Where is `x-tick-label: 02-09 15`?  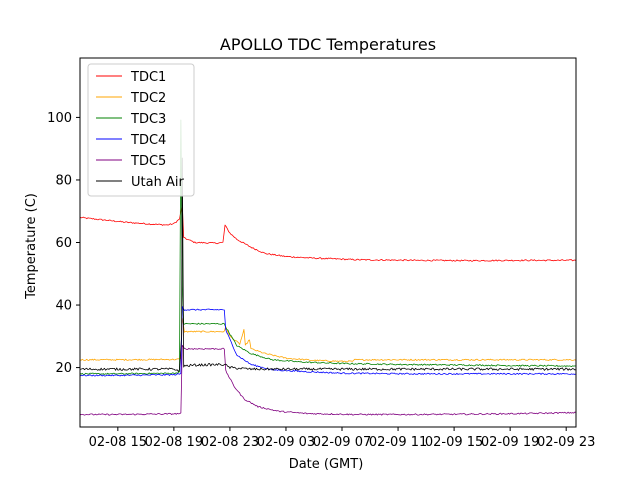 x-tick-label: 02-09 15 is located at coordinates (454, 442).